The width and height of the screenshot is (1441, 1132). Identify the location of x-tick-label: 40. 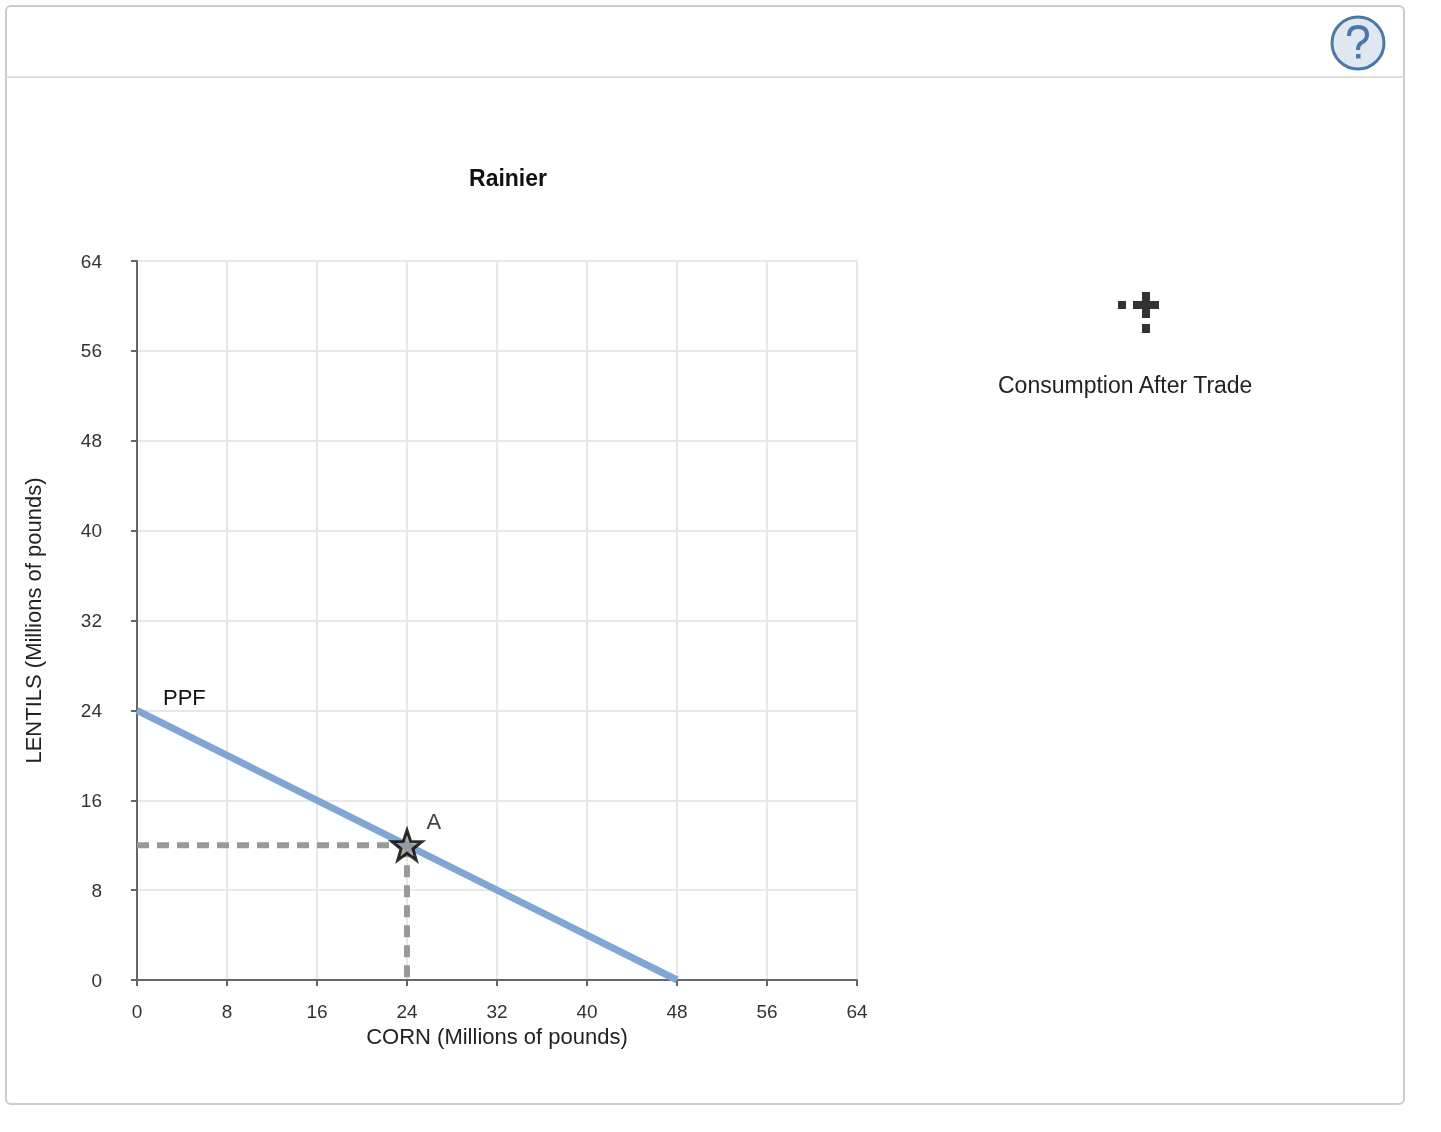
(587, 1011).